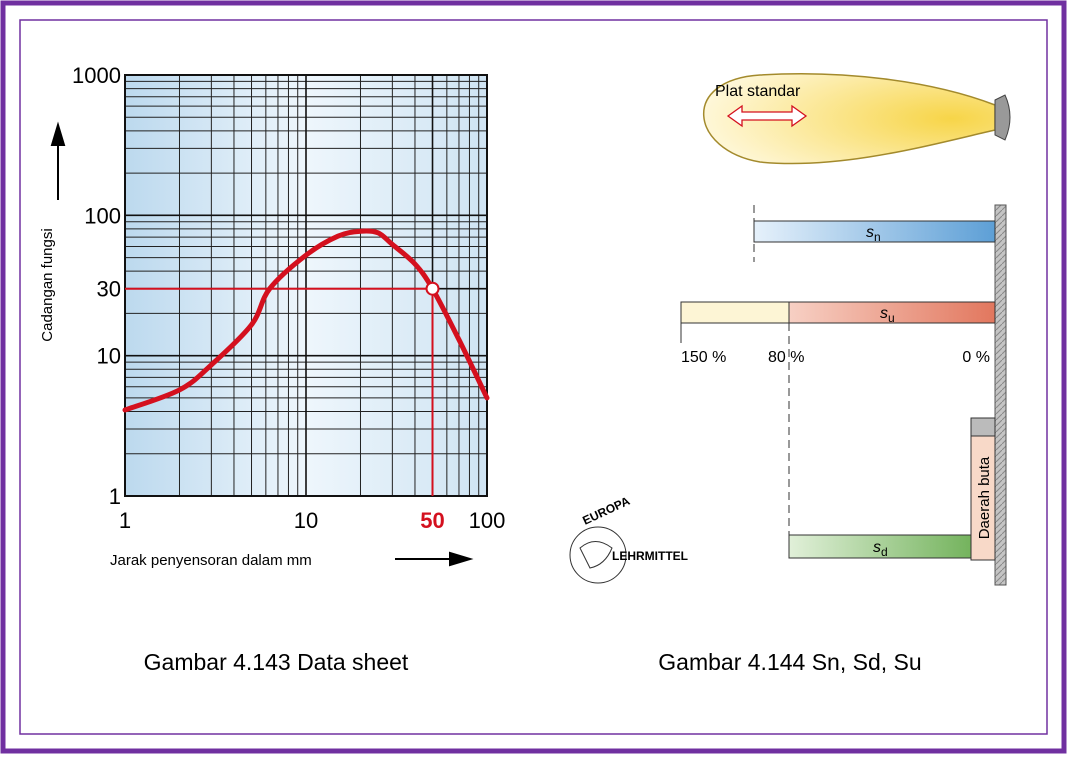  I want to click on logo-globe, so click(598, 555).